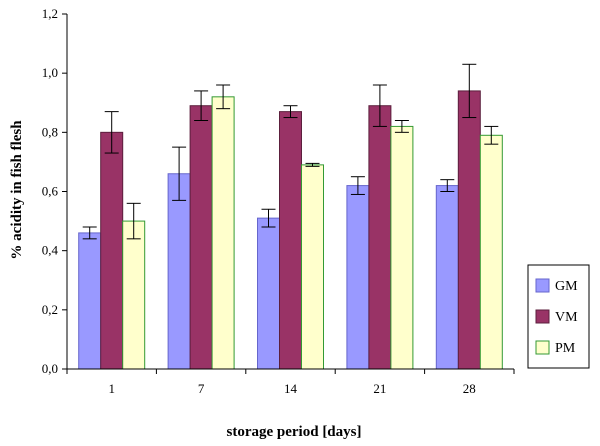 The height and width of the screenshot is (446, 600). Describe the element at coordinates (50, 309) in the screenshot. I see `y-tick-label: 0,2` at that location.